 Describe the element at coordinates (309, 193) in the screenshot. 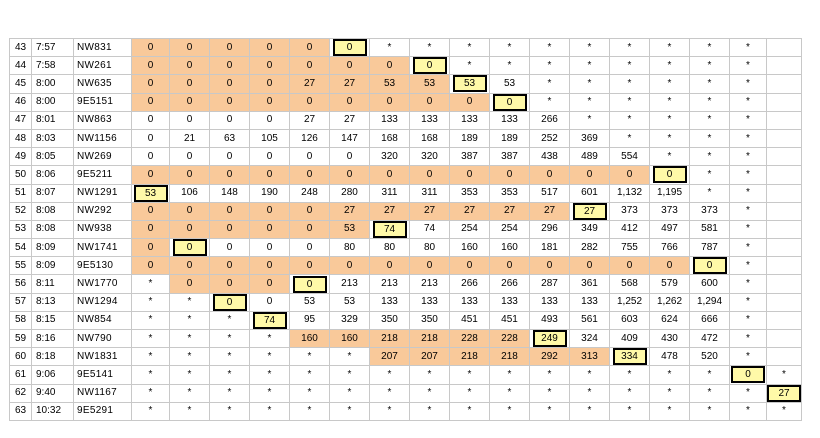

I see `value-cell: 248` at that location.